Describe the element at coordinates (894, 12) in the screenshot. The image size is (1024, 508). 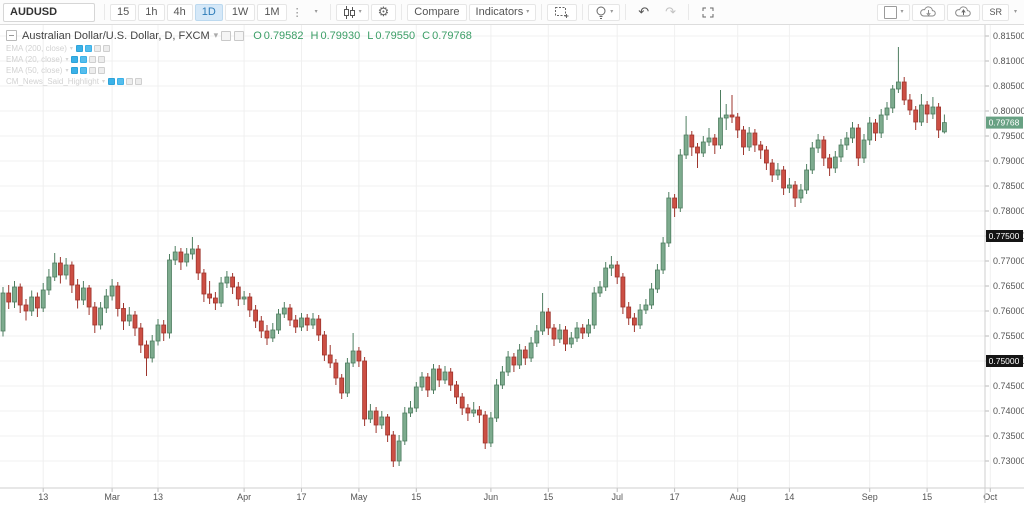
I see `layout-select-button: ▾` at that location.